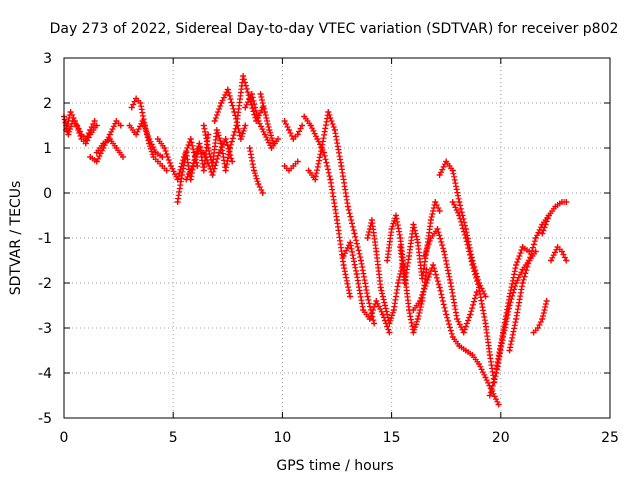  What do you see at coordinates (47, 194) in the screenshot?
I see `y-tick-label: 0` at bounding box center [47, 194].